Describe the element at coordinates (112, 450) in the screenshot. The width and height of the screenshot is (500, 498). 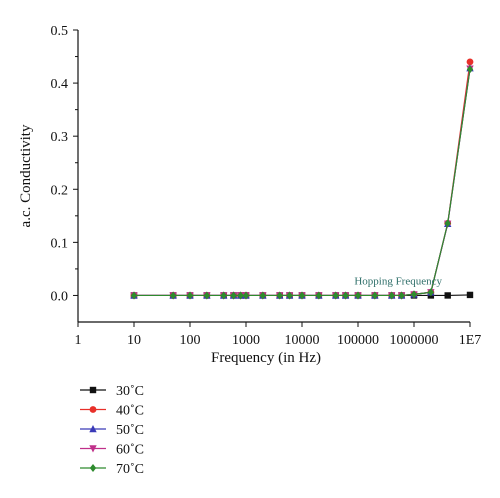
I see `legend-item: 60˚C` at that location.